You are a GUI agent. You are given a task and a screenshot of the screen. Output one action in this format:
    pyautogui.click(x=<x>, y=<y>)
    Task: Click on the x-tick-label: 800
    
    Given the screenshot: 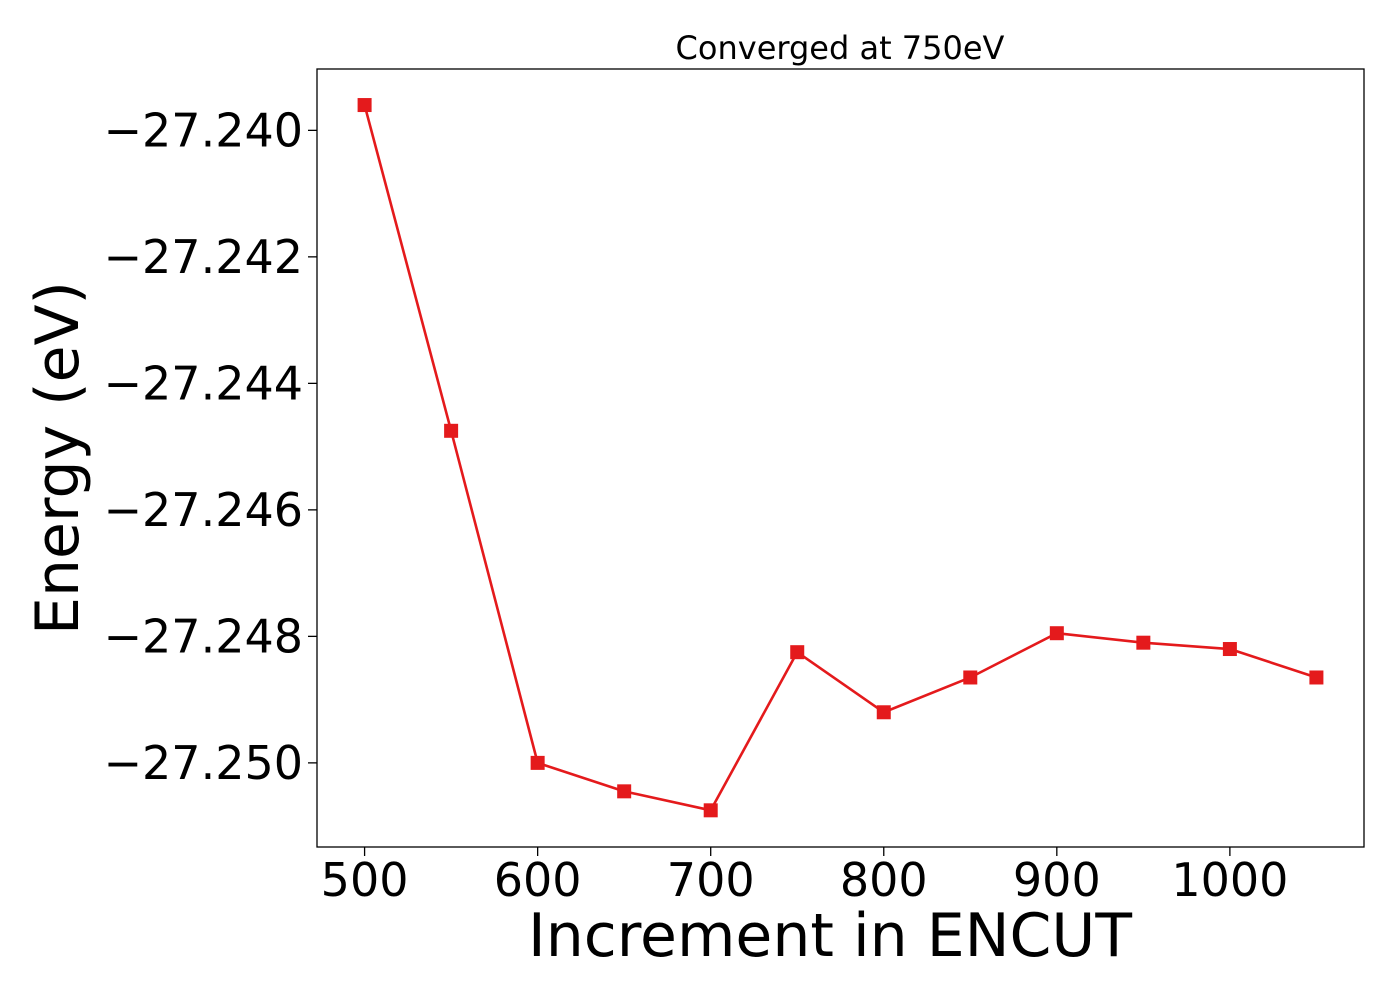 What is the action you would take?
    pyautogui.click(x=884, y=880)
    